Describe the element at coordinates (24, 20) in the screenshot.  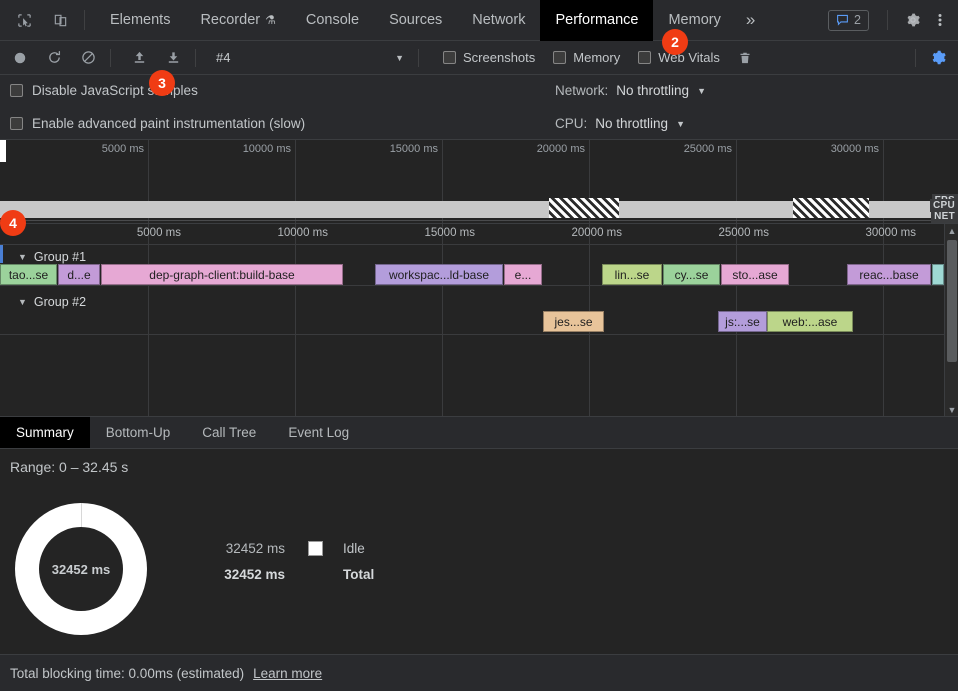
I see `inspect-element-icon` at that location.